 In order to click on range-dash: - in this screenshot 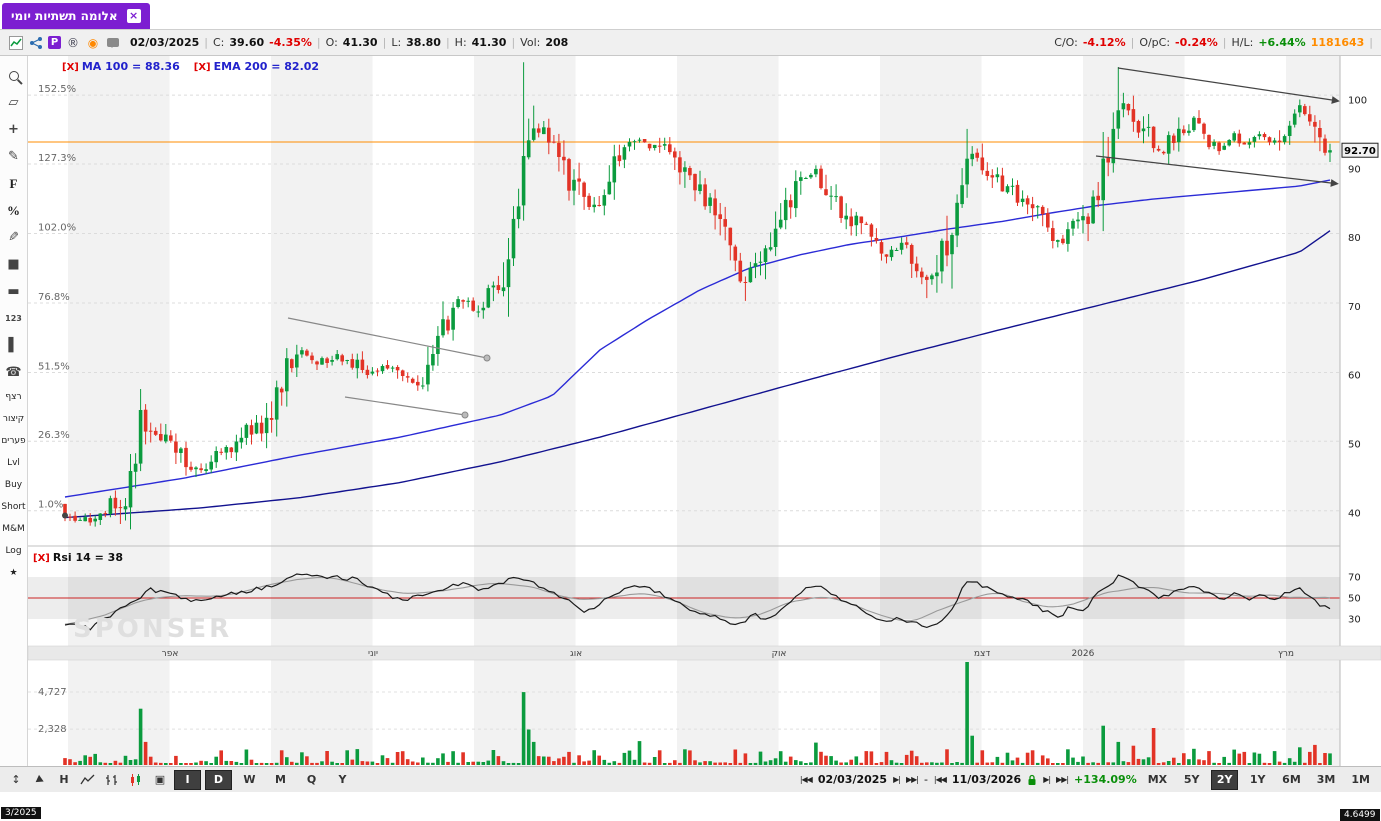, I will do `click(925, 779)`.